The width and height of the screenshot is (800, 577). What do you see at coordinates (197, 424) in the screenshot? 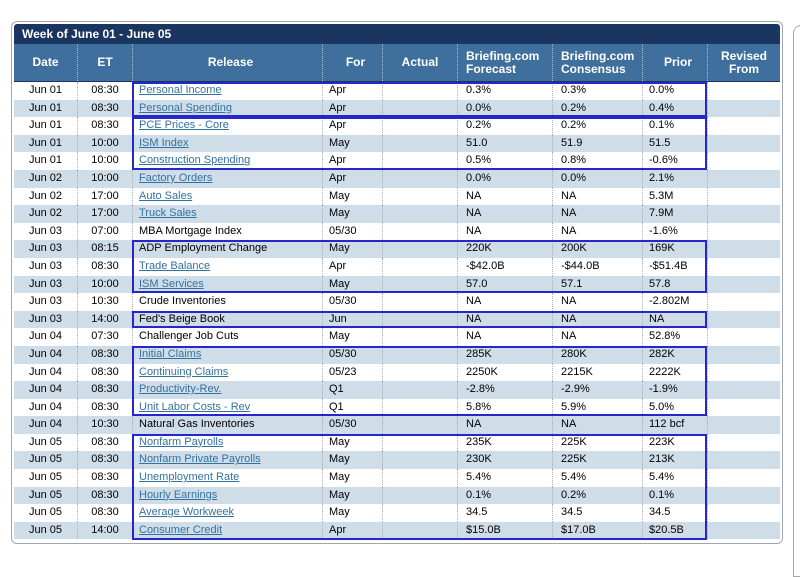
I see `release-label: Natural Gas Inventories` at bounding box center [197, 424].